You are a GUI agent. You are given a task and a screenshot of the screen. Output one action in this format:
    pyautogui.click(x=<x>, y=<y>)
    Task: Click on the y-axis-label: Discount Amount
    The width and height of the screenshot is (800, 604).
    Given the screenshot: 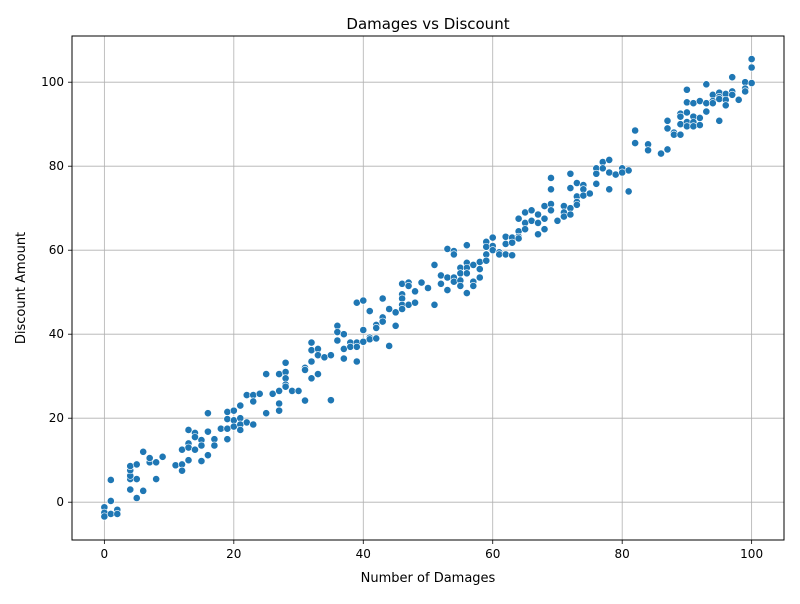 What is the action you would take?
    pyautogui.click(x=21, y=288)
    